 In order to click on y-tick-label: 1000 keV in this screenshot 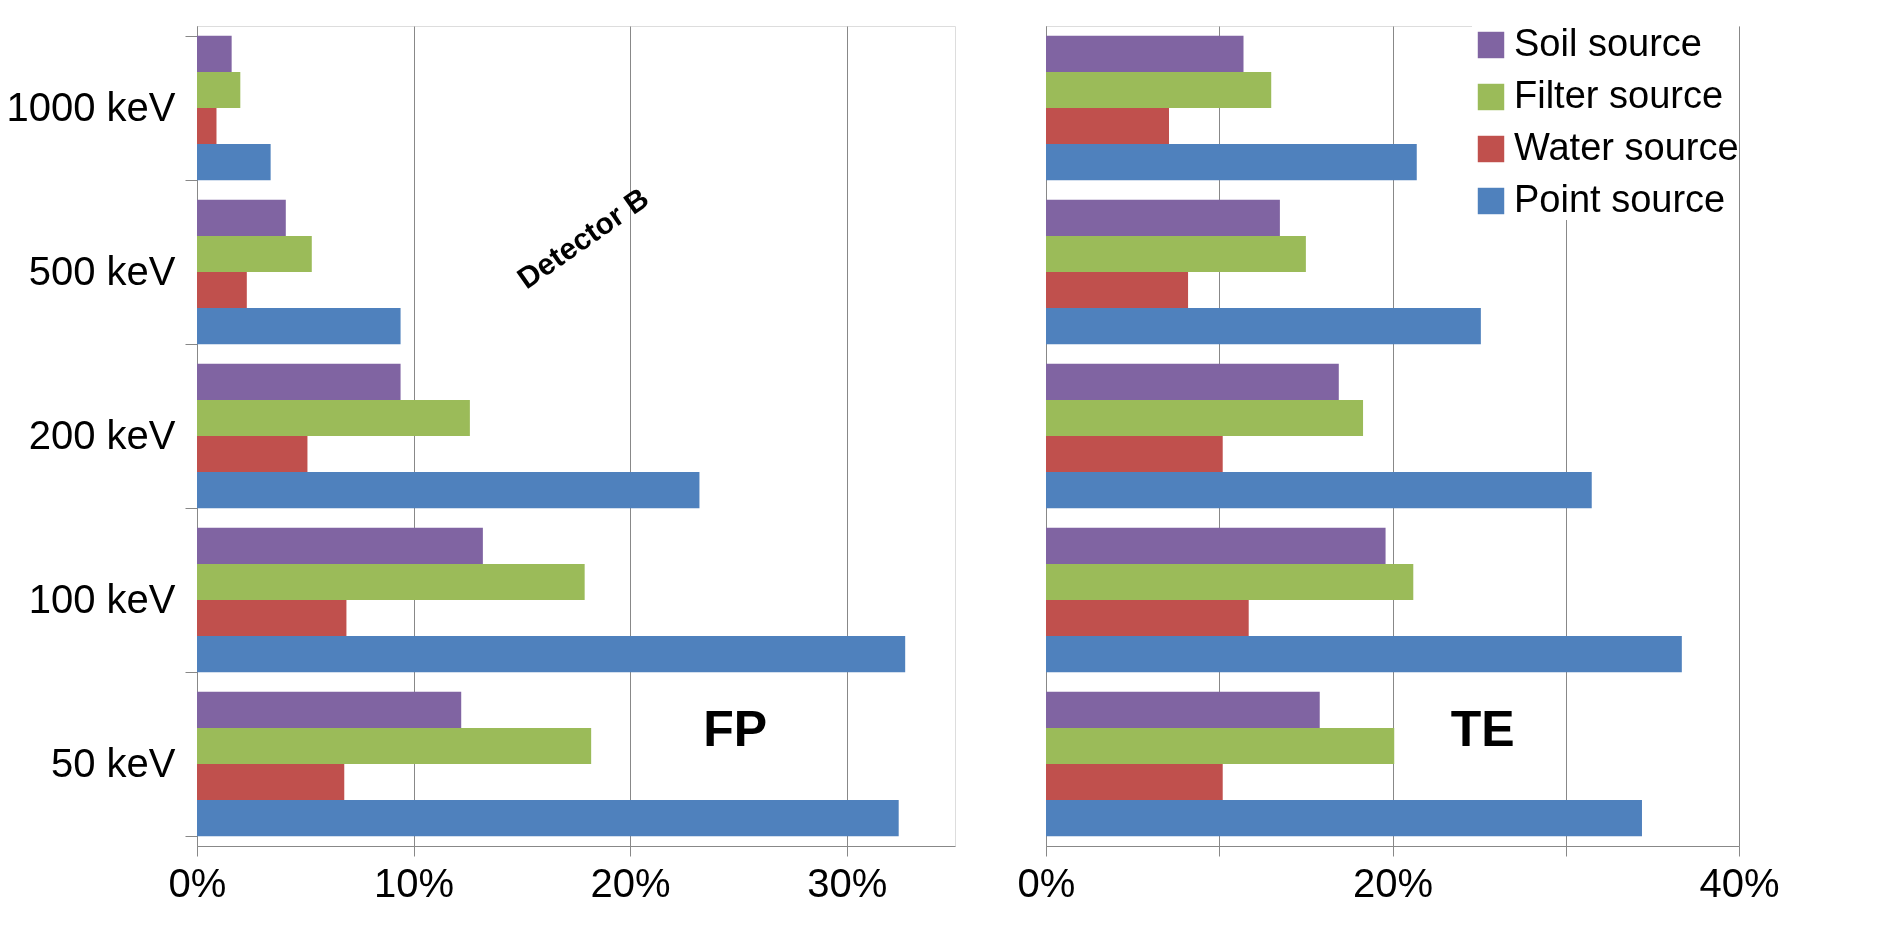, I will do `click(91, 106)`.